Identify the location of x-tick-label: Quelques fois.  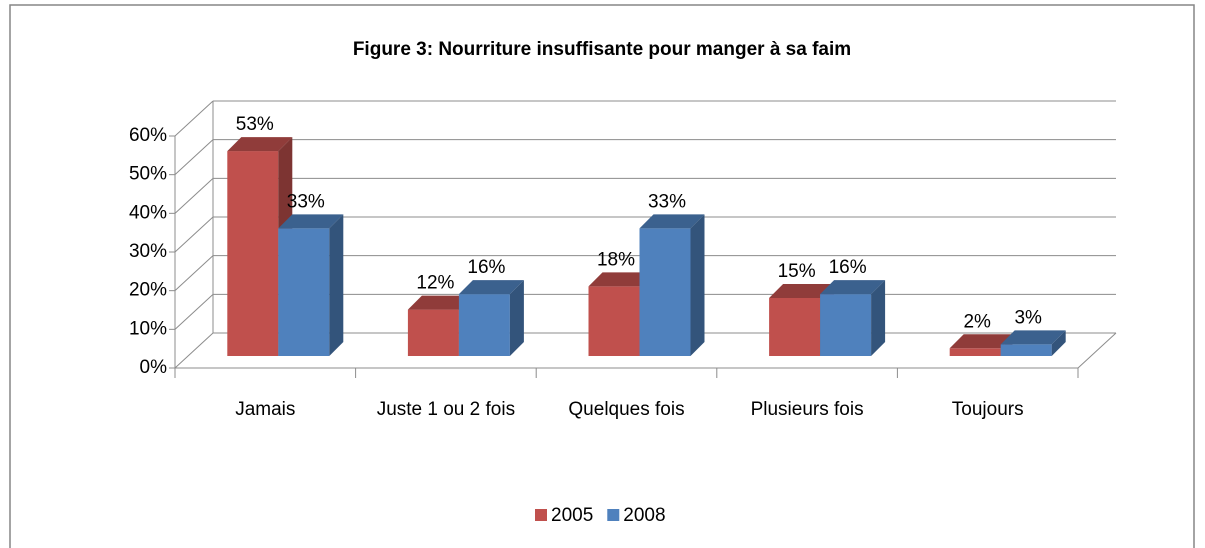
(626, 409).